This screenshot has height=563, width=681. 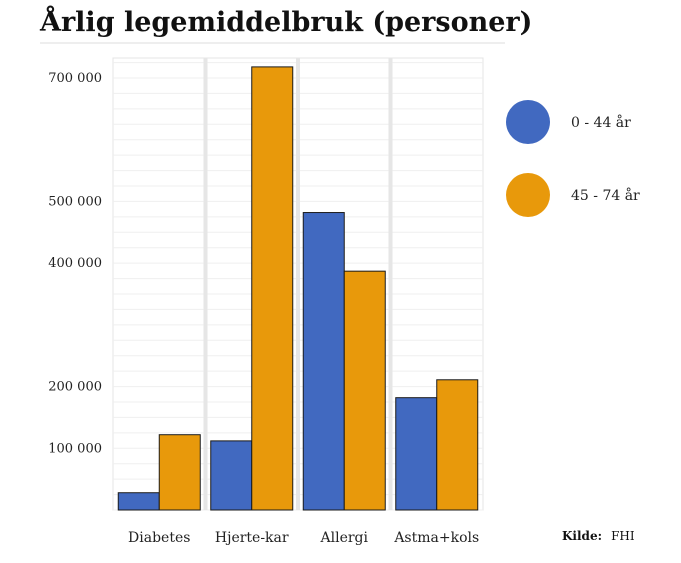 What do you see at coordinates (436, 538) in the screenshot?
I see `x-tick-label: Astma+kols` at bounding box center [436, 538].